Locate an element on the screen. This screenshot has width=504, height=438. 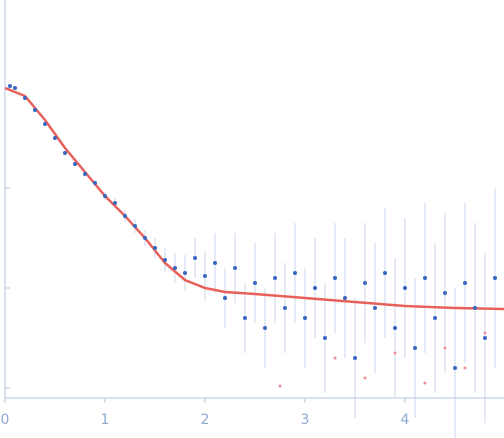
x-tick-label: 1 is located at coordinates (105, 420).